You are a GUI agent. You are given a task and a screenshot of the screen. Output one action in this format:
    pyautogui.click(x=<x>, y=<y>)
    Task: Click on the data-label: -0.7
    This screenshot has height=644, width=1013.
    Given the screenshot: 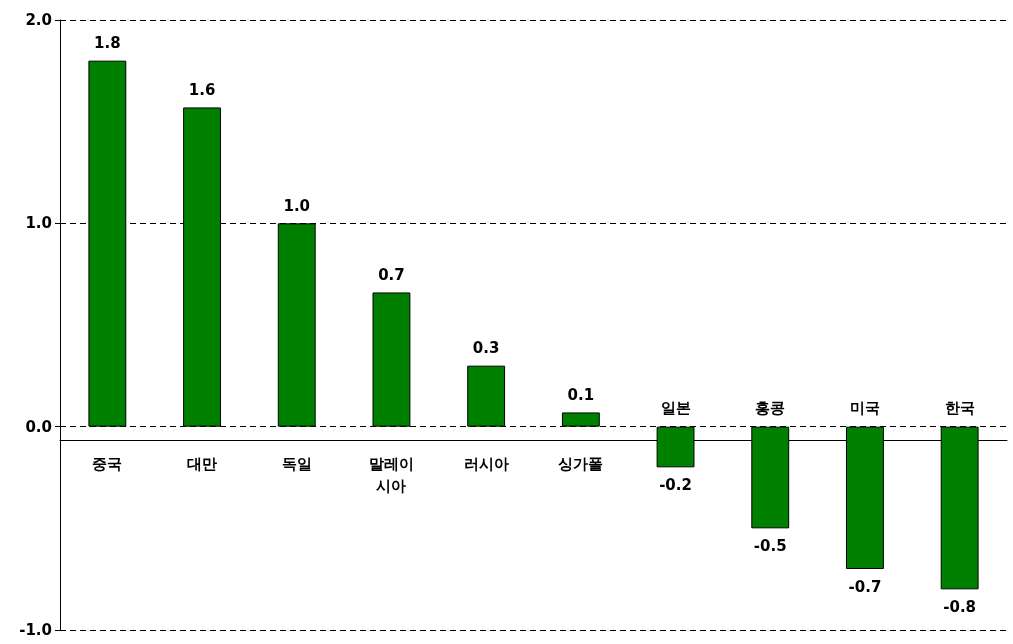 What is the action you would take?
    pyautogui.click(x=865, y=586)
    